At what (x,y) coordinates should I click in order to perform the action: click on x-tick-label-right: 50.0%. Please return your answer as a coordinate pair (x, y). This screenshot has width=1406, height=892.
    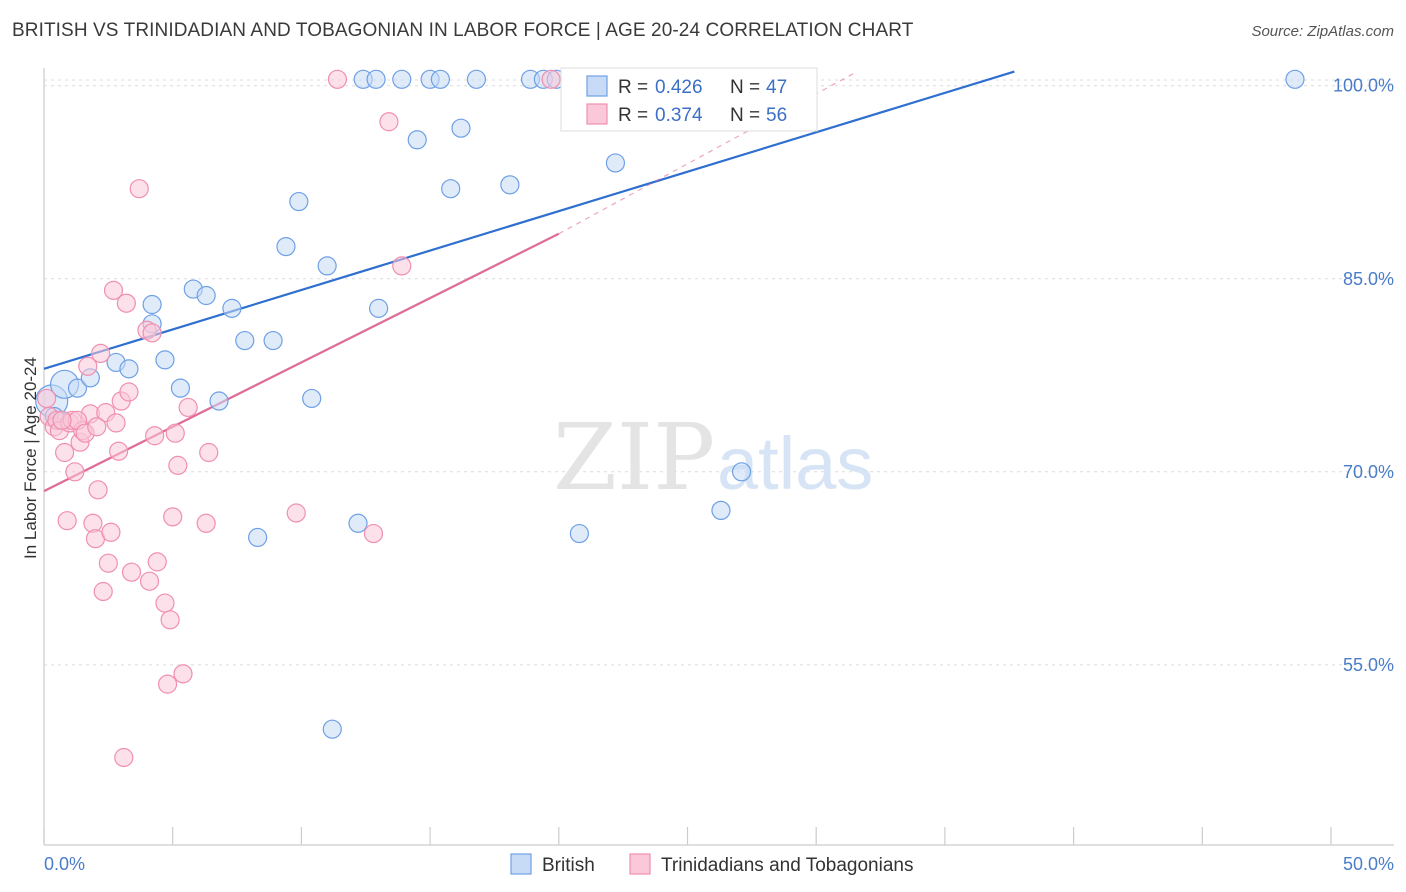
    Looking at the image, I should click on (1368, 864).